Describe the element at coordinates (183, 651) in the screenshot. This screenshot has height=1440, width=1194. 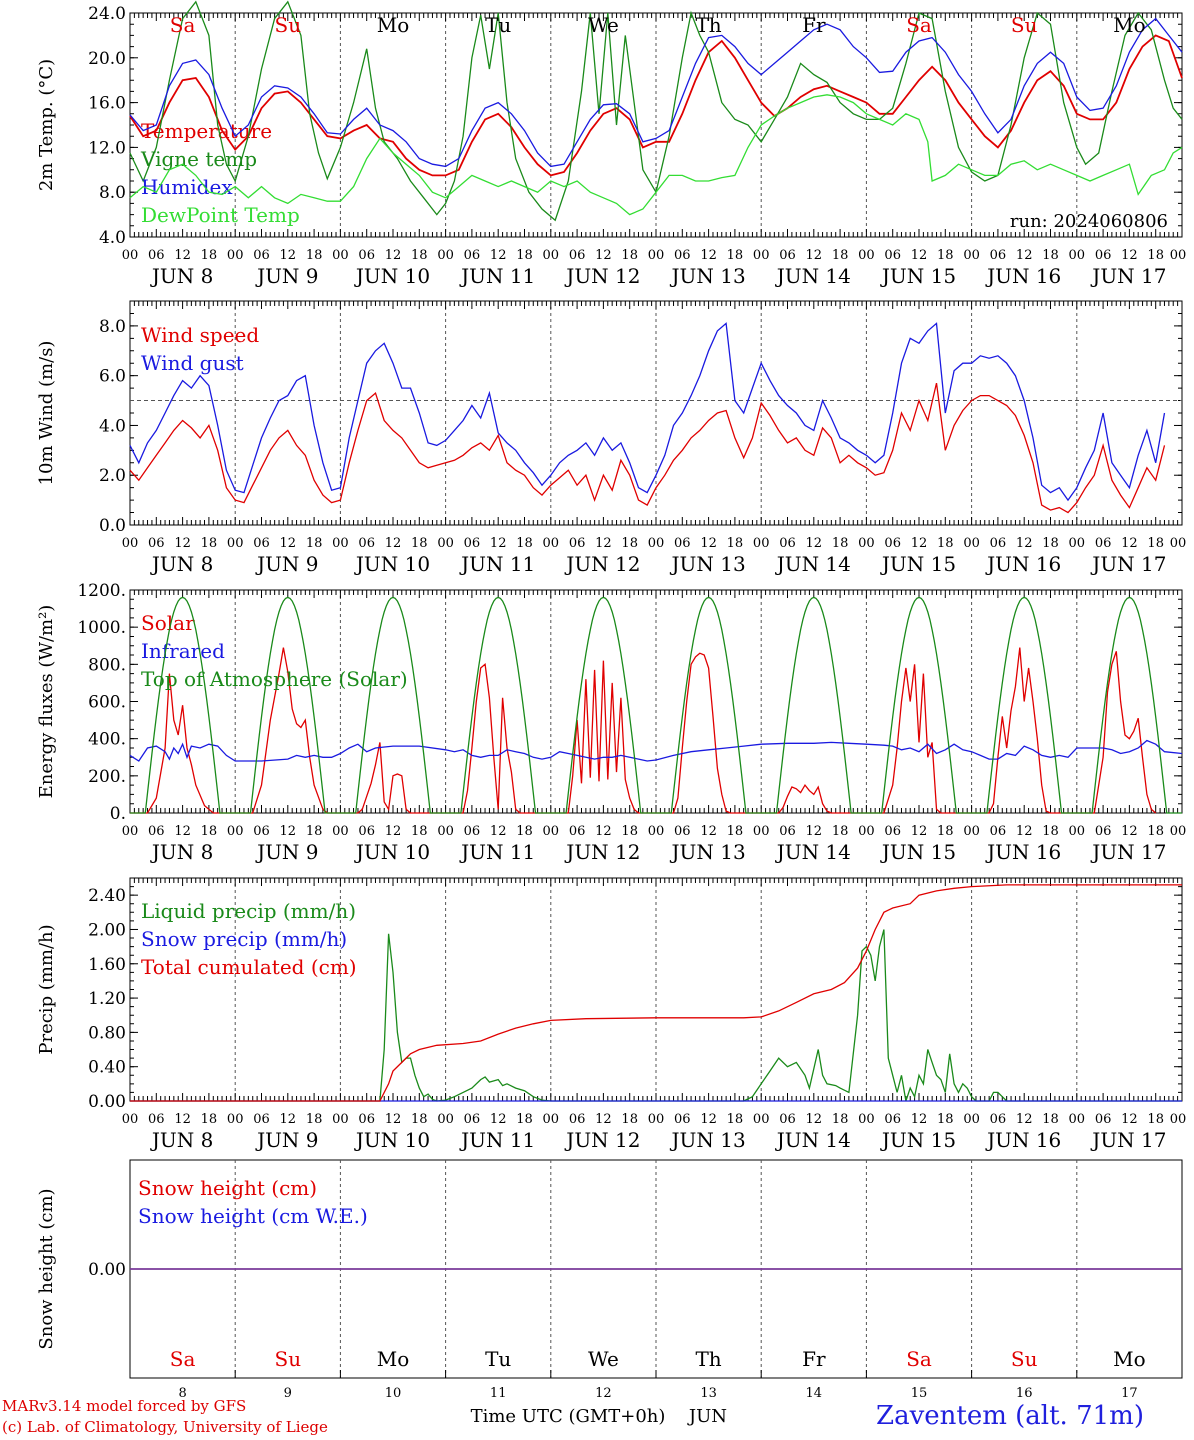
I see `energy-legend-1: Infrared` at that location.